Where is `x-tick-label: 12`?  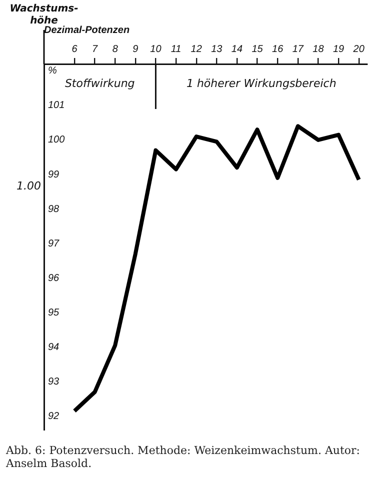 x-tick-label: 12 is located at coordinates (196, 49).